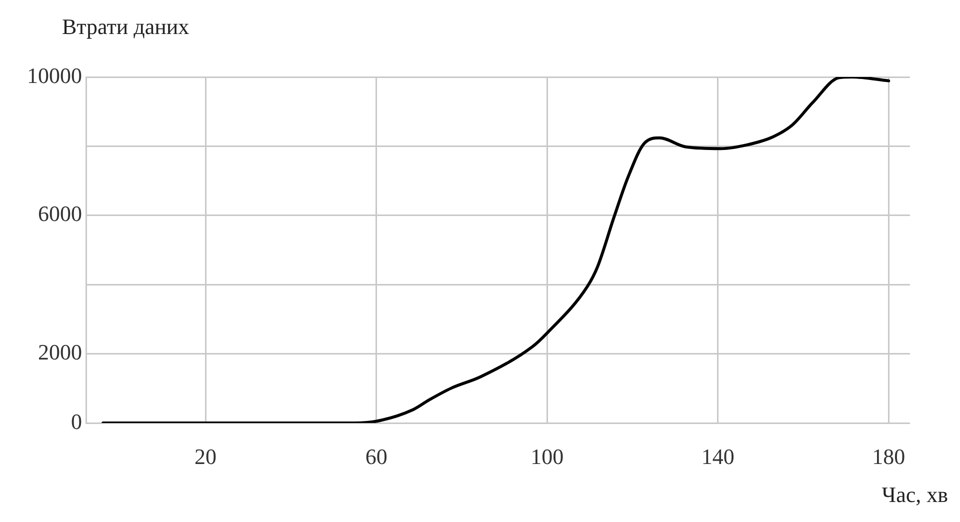 This screenshot has height=522, width=960. What do you see at coordinates (717, 456) in the screenshot?
I see `x-tick-label: 140` at bounding box center [717, 456].